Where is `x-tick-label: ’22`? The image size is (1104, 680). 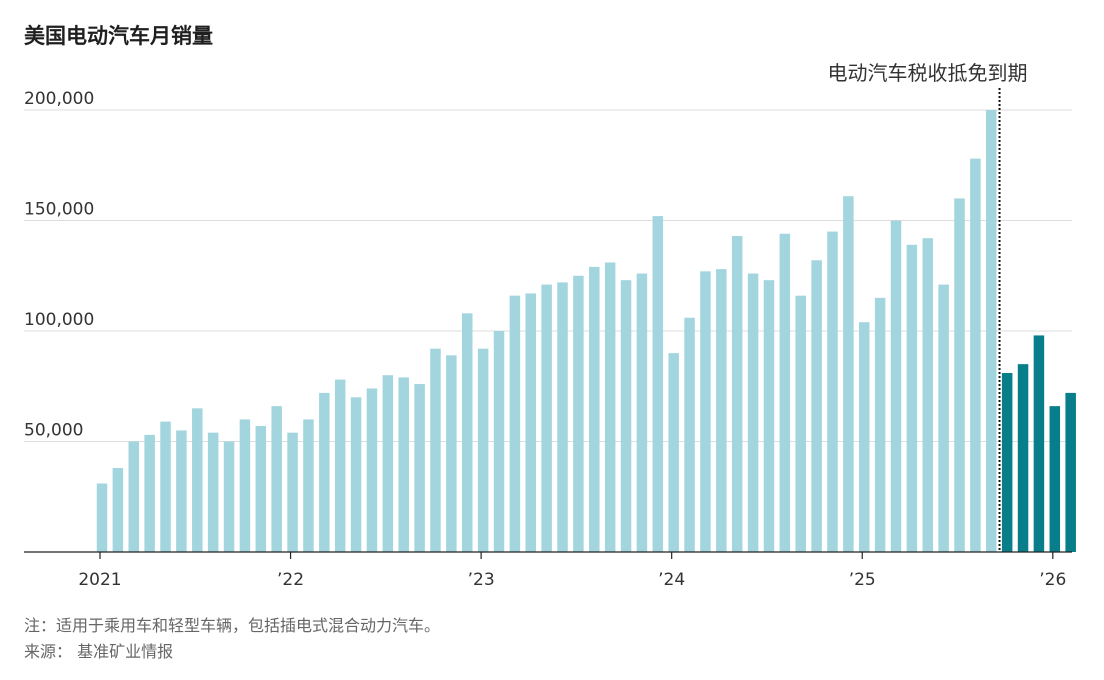
x-tick-label: ’22 is located at coordinates (290, 580).